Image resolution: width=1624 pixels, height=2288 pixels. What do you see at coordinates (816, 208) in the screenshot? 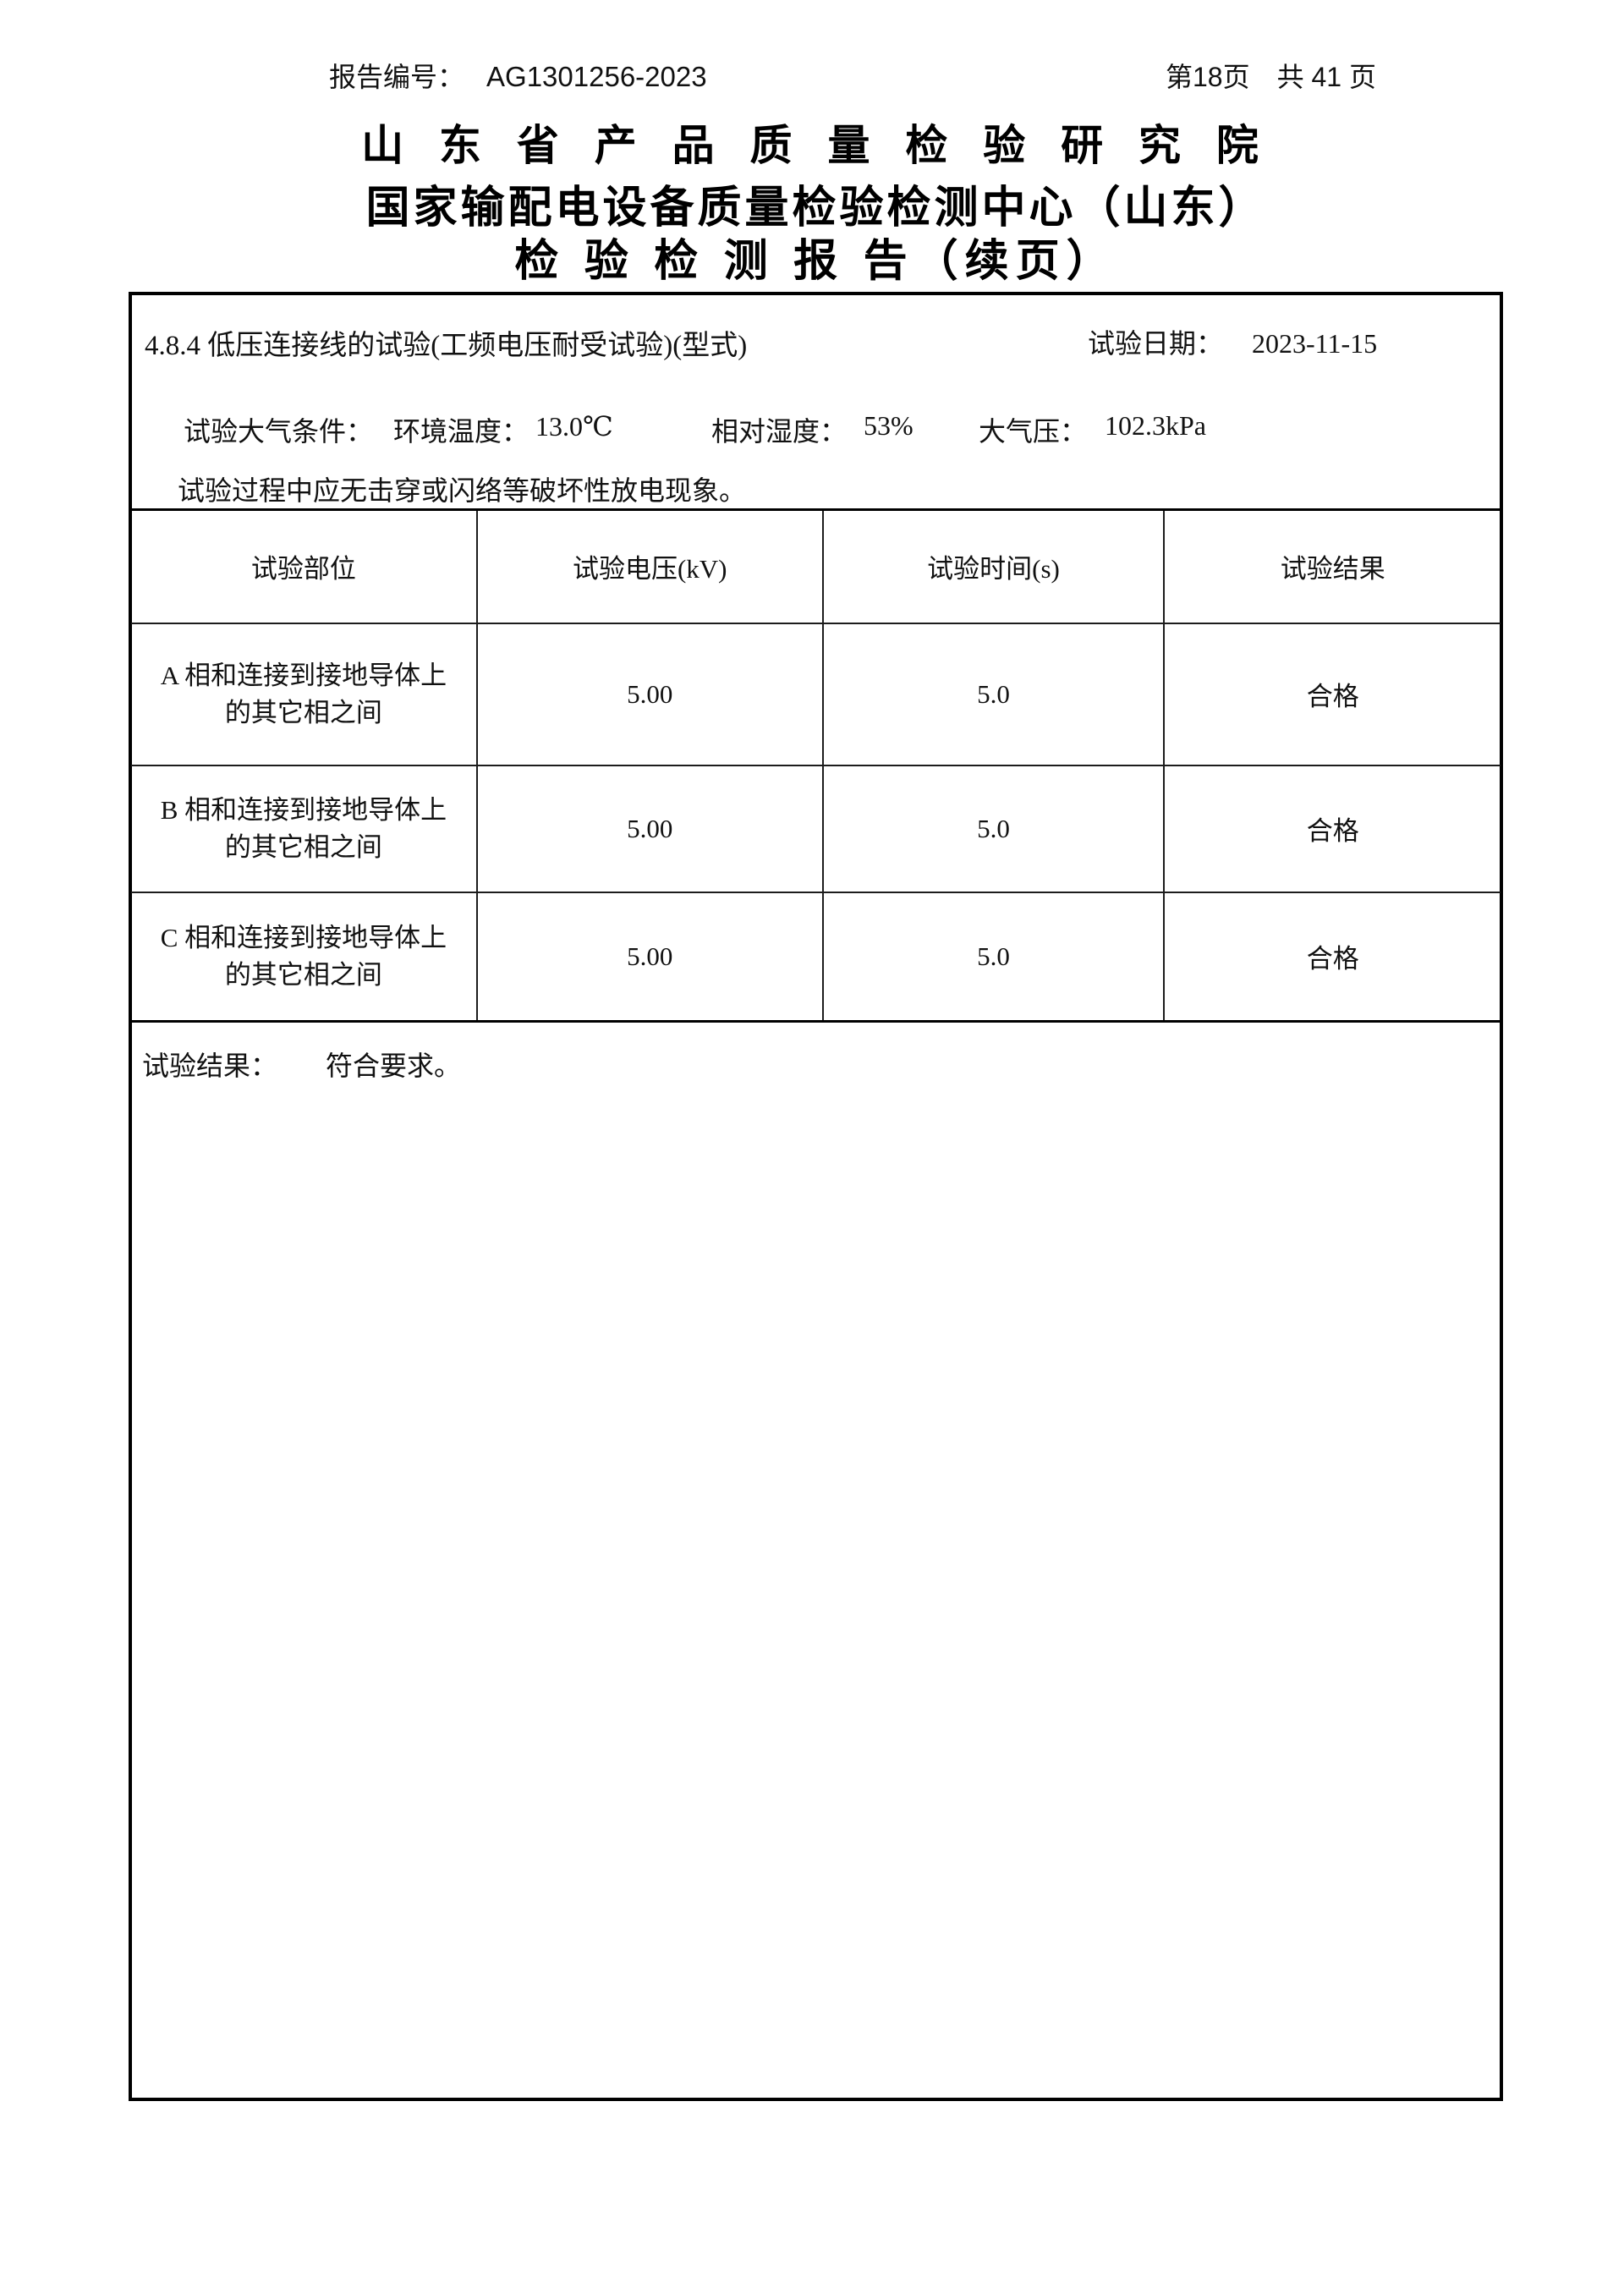
I see `institute-title-line2: 国家输配电设备质量检验检测中心（山东）` at bounding box center [816, 208].